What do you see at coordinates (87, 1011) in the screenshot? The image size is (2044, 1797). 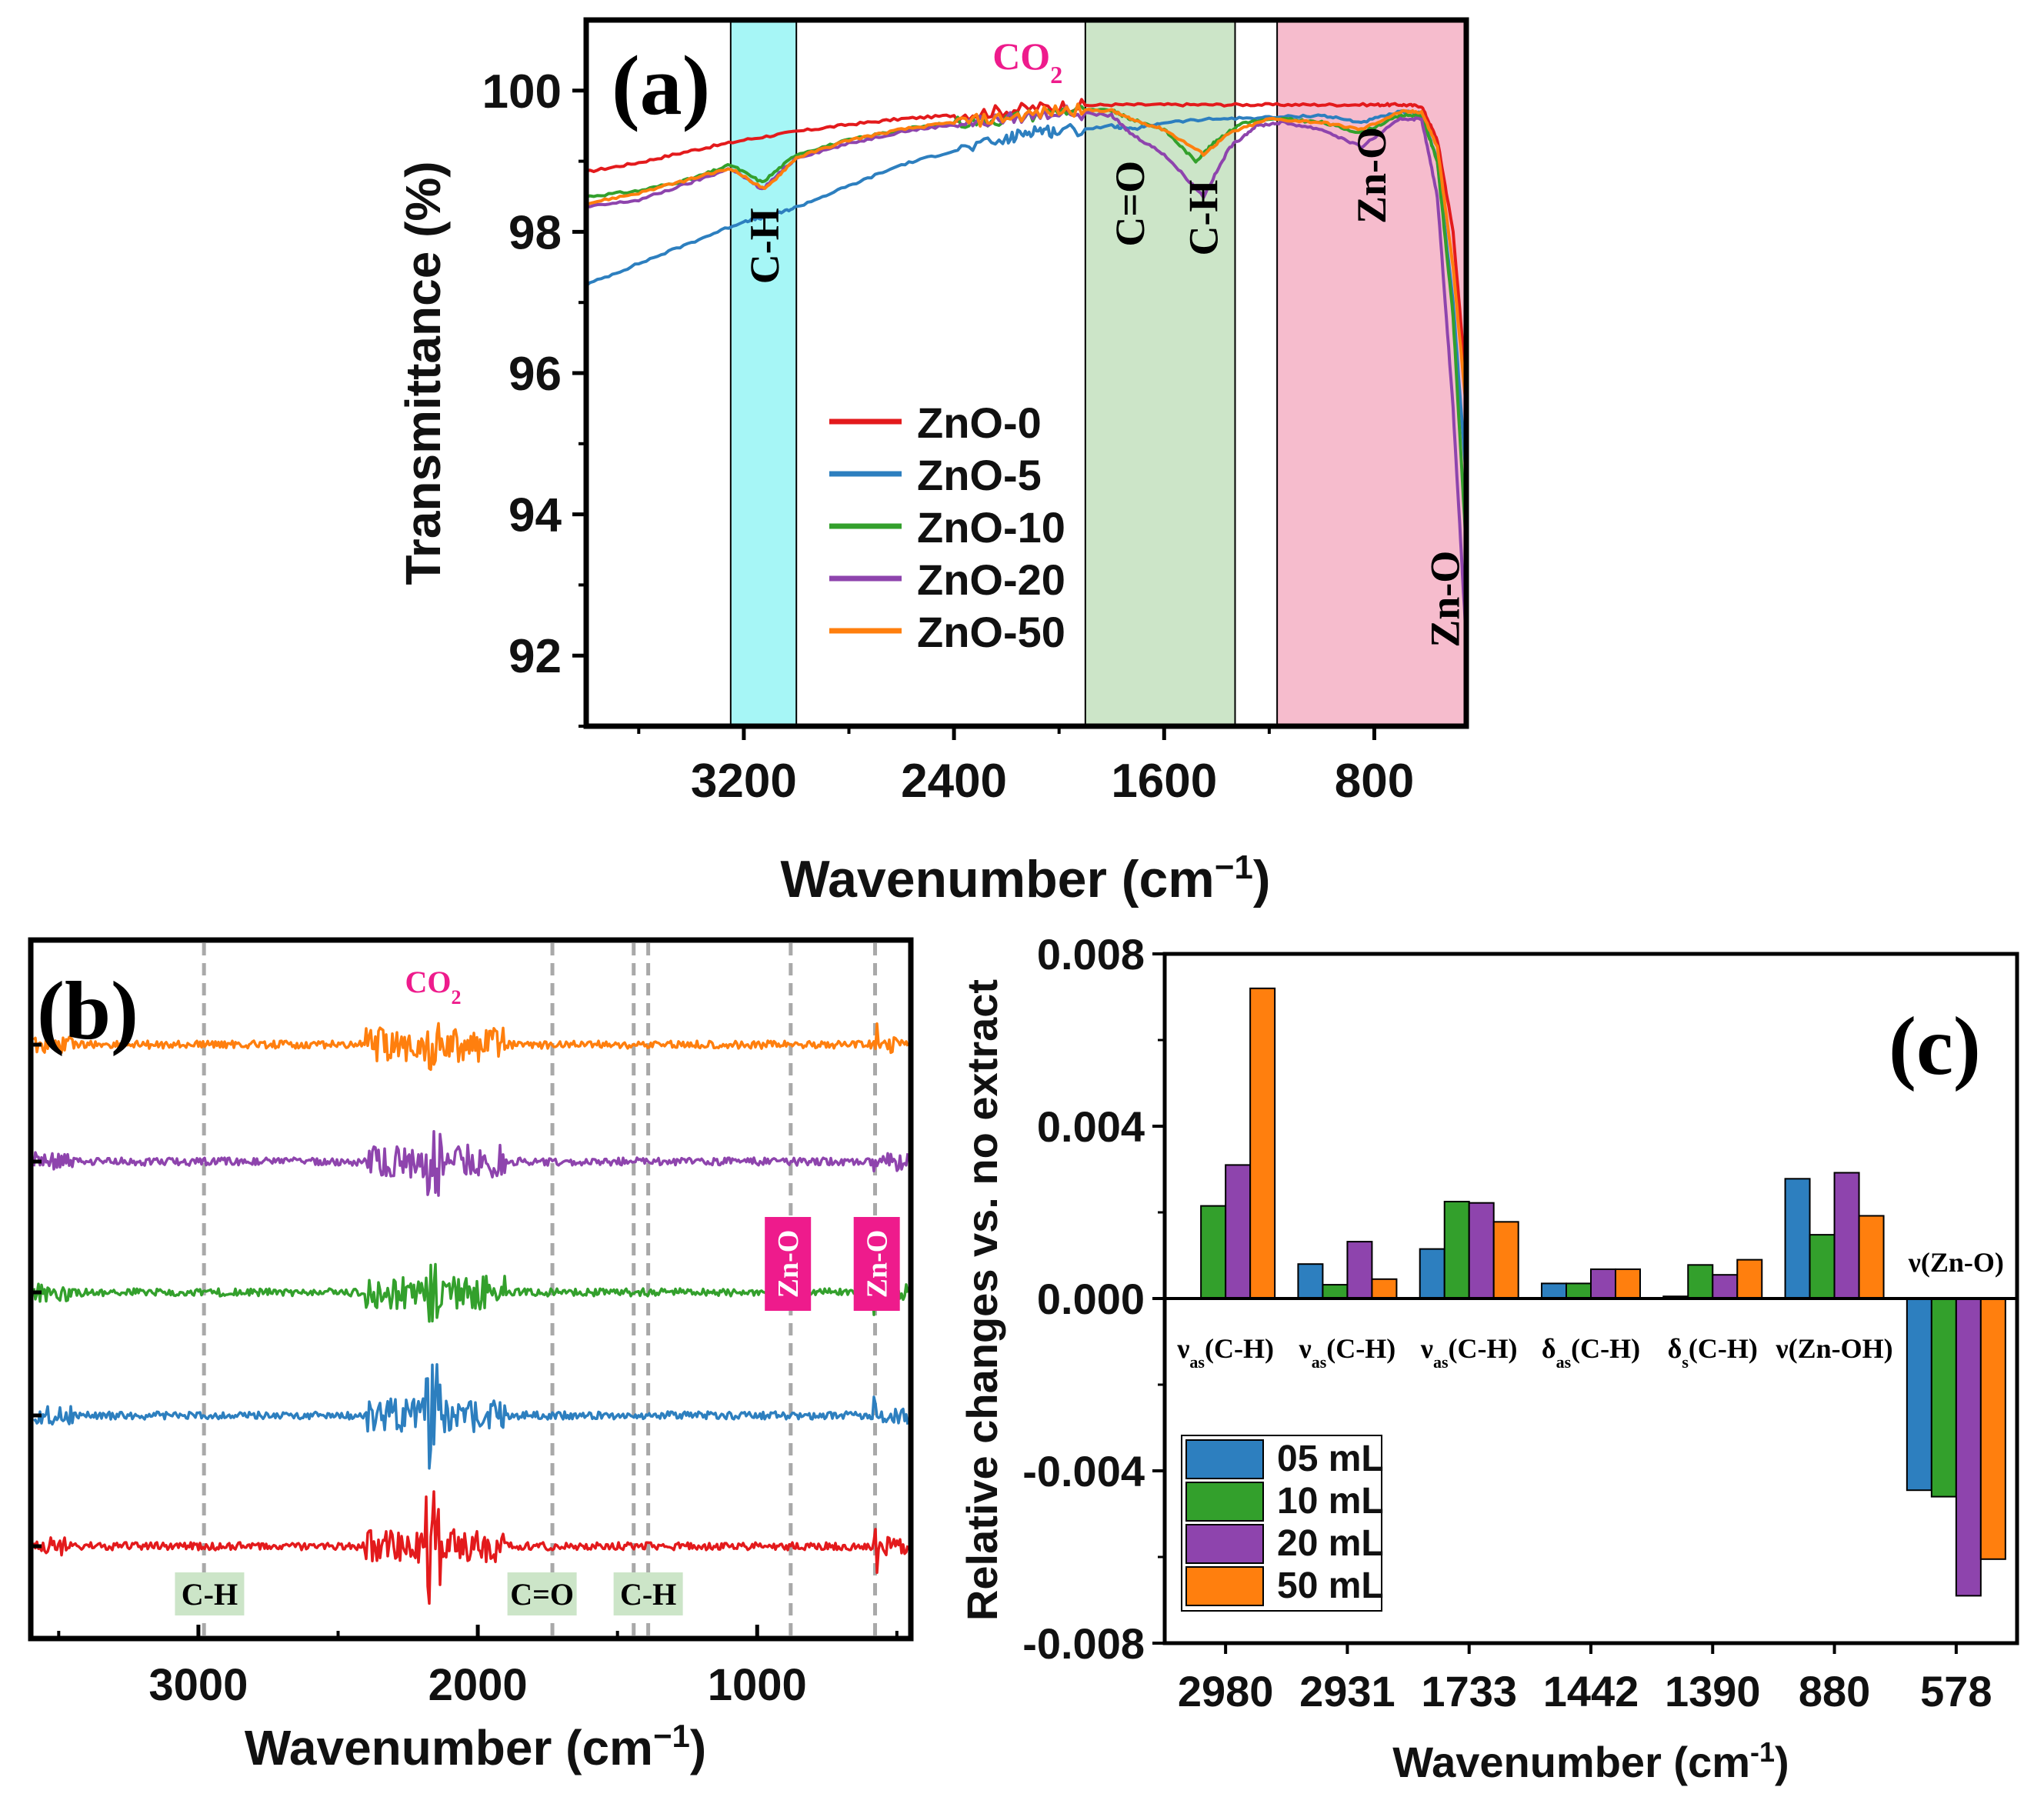 I see `panel-label-b: (b)` at bounding box center [87, 1011].